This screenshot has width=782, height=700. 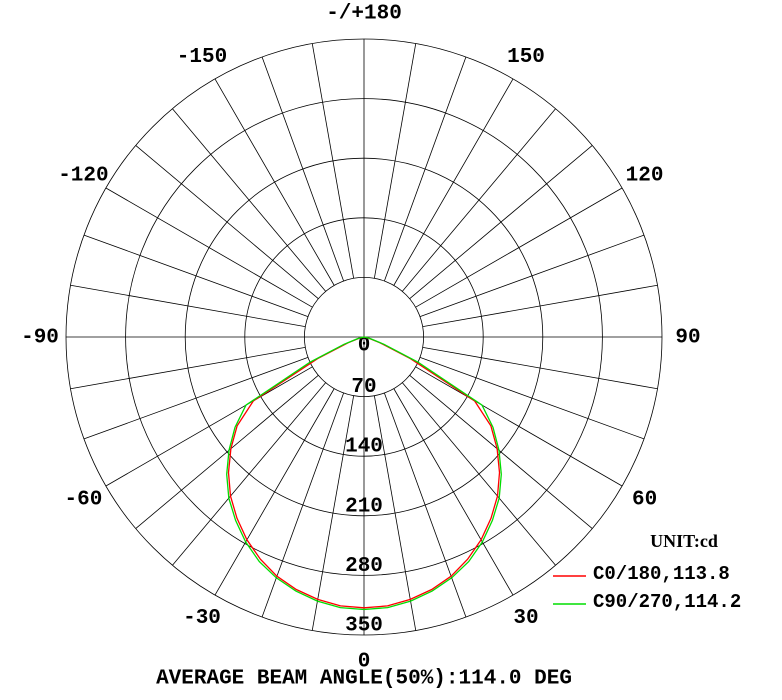 I want to click on angle-tick-label: -90, so click(x=40, y=338).